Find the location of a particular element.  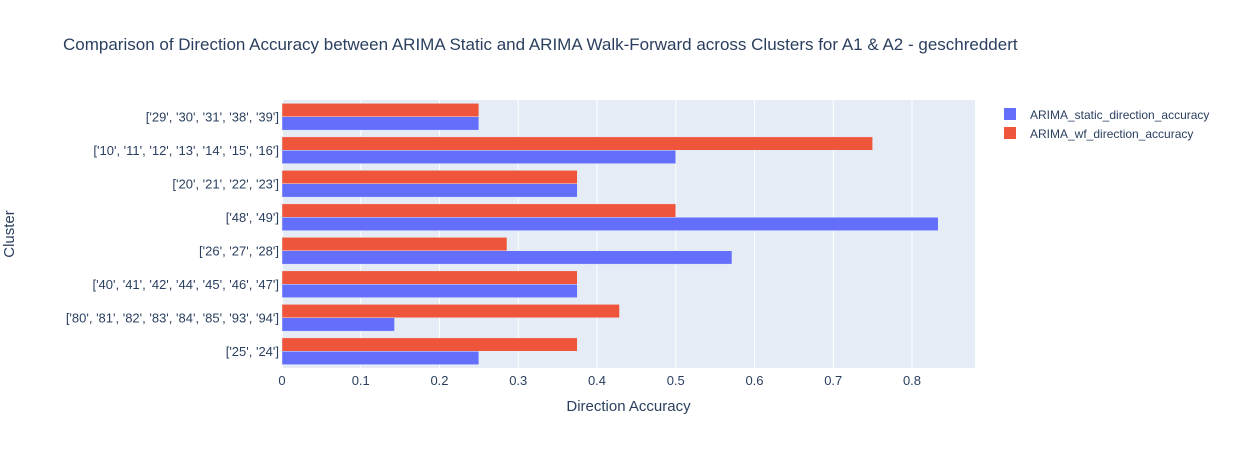

x-axis-title: Direction Accuracy is located at coordinates (628, 406).